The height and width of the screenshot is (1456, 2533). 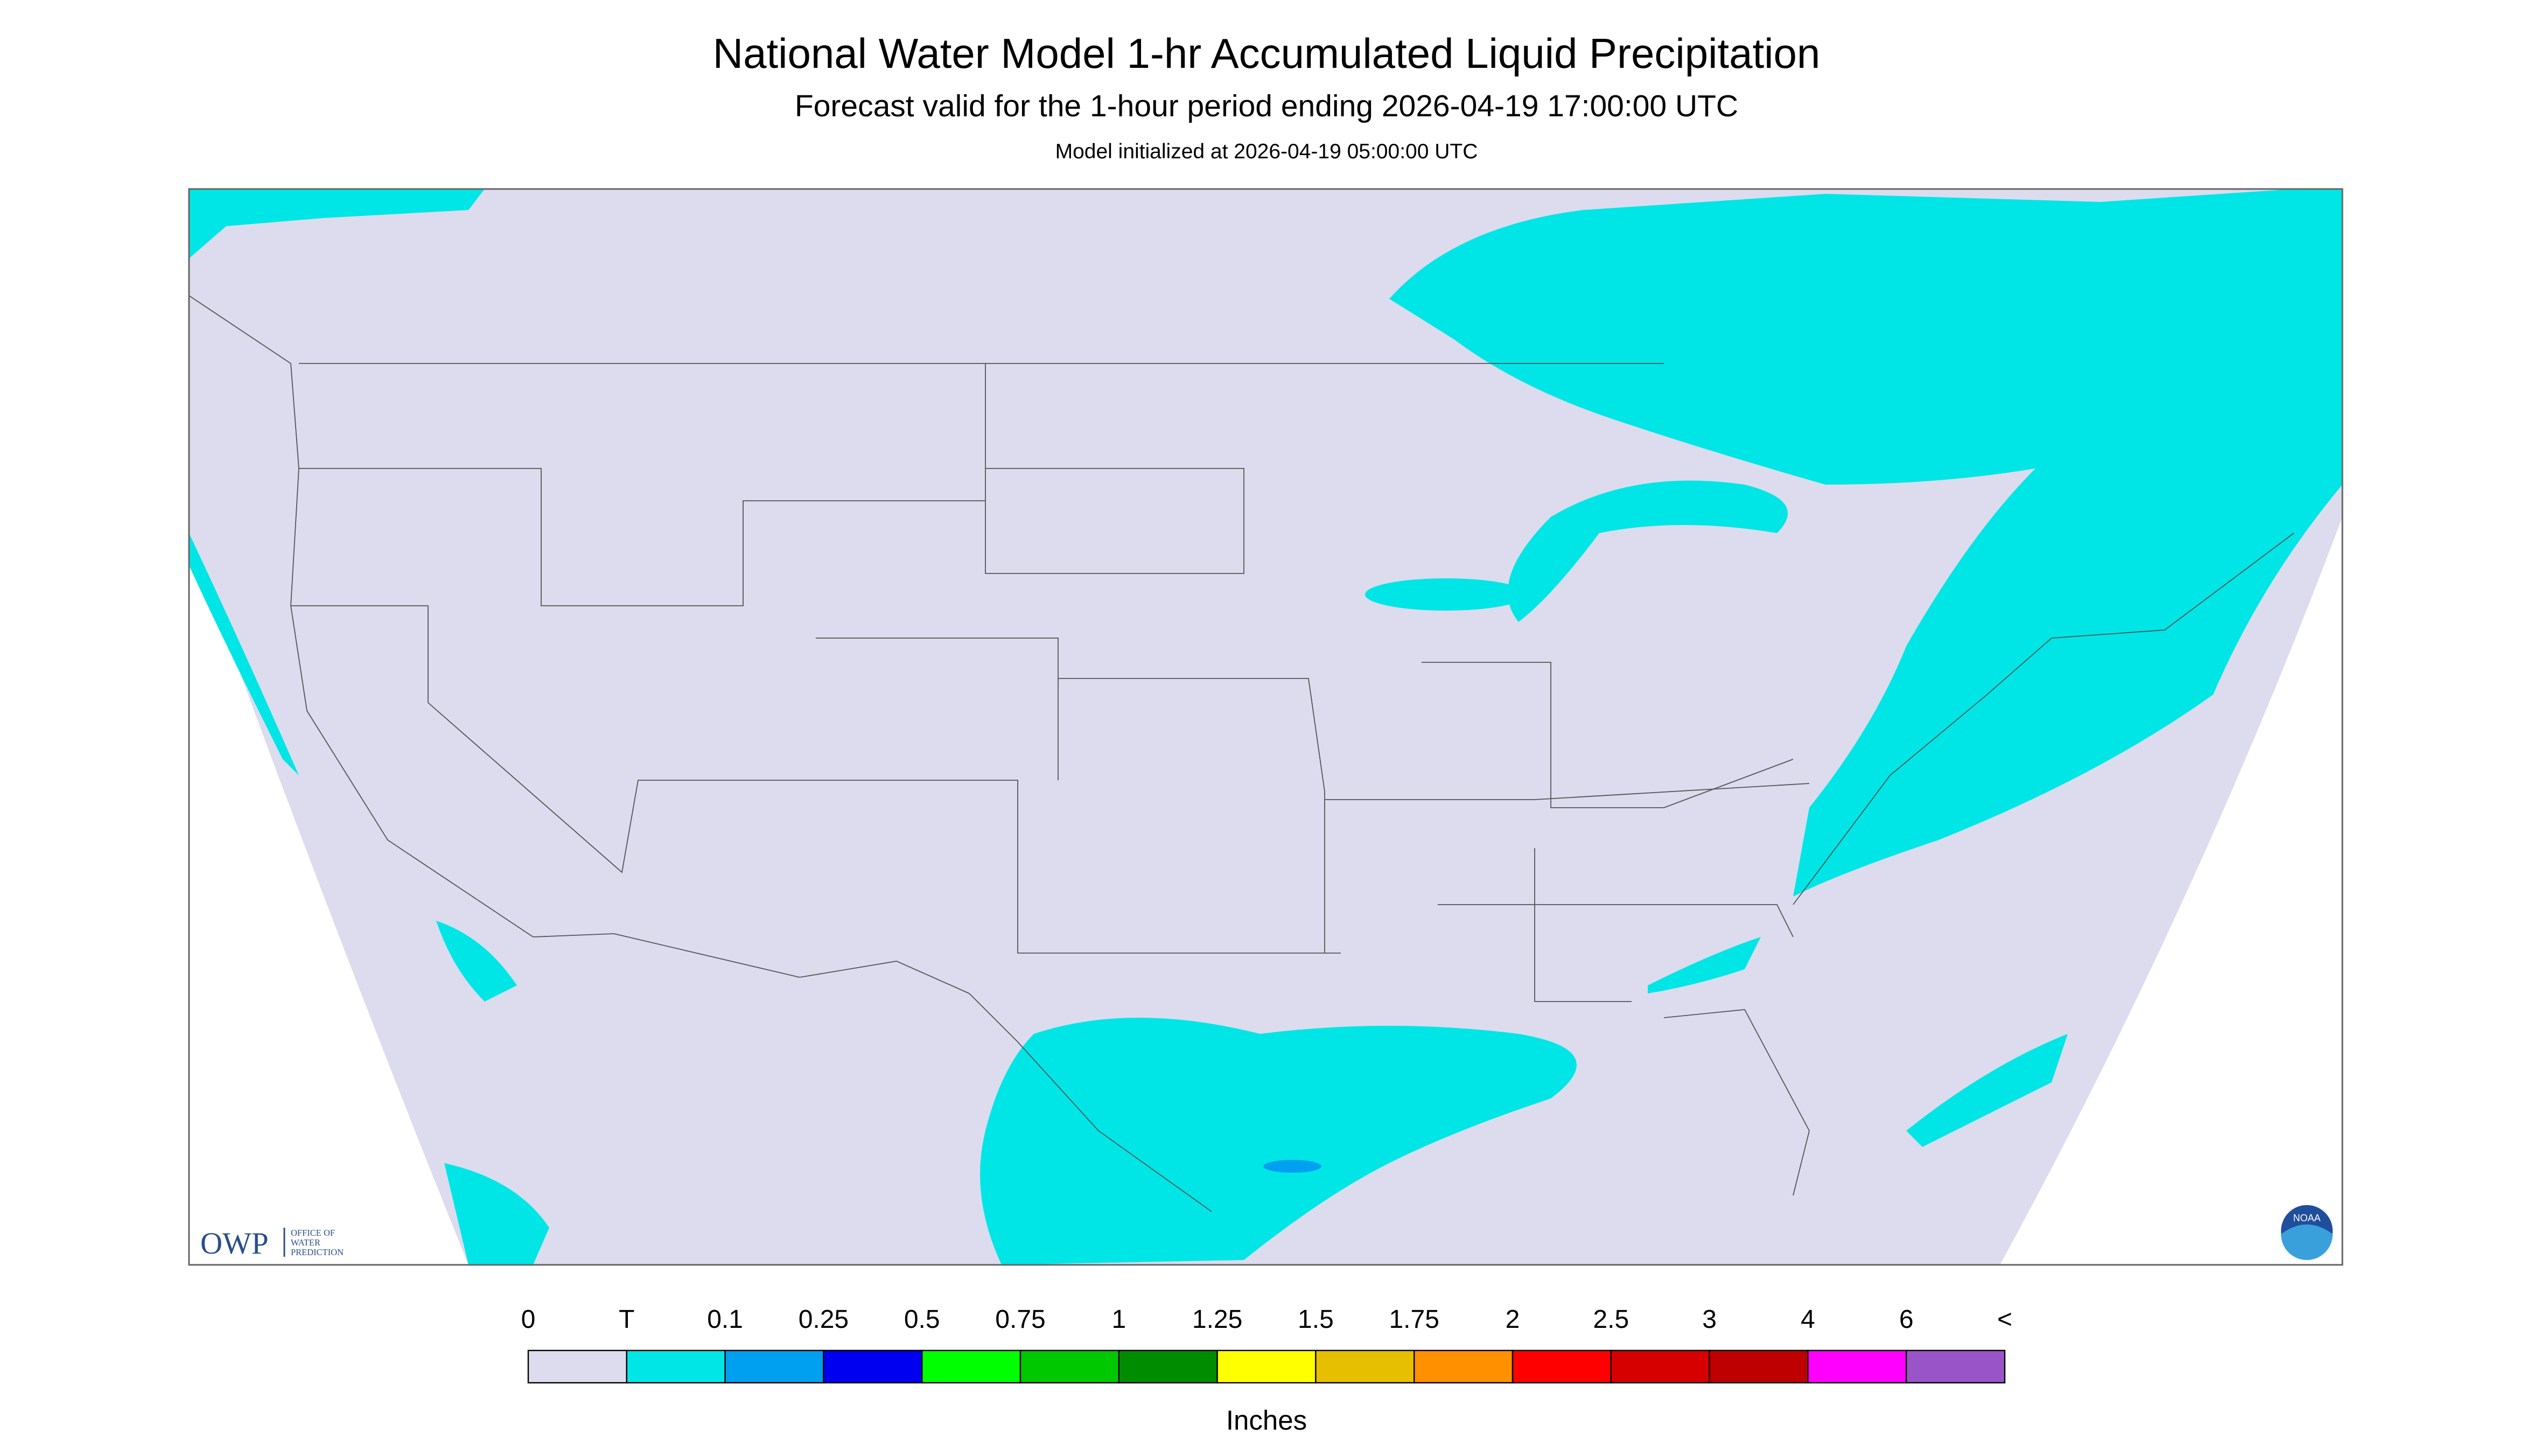 What do you see at coordinates (1414, 1319) in the screenshot?
I see `colorbar-label: 1.75` at bounding box center [1414, 1319].